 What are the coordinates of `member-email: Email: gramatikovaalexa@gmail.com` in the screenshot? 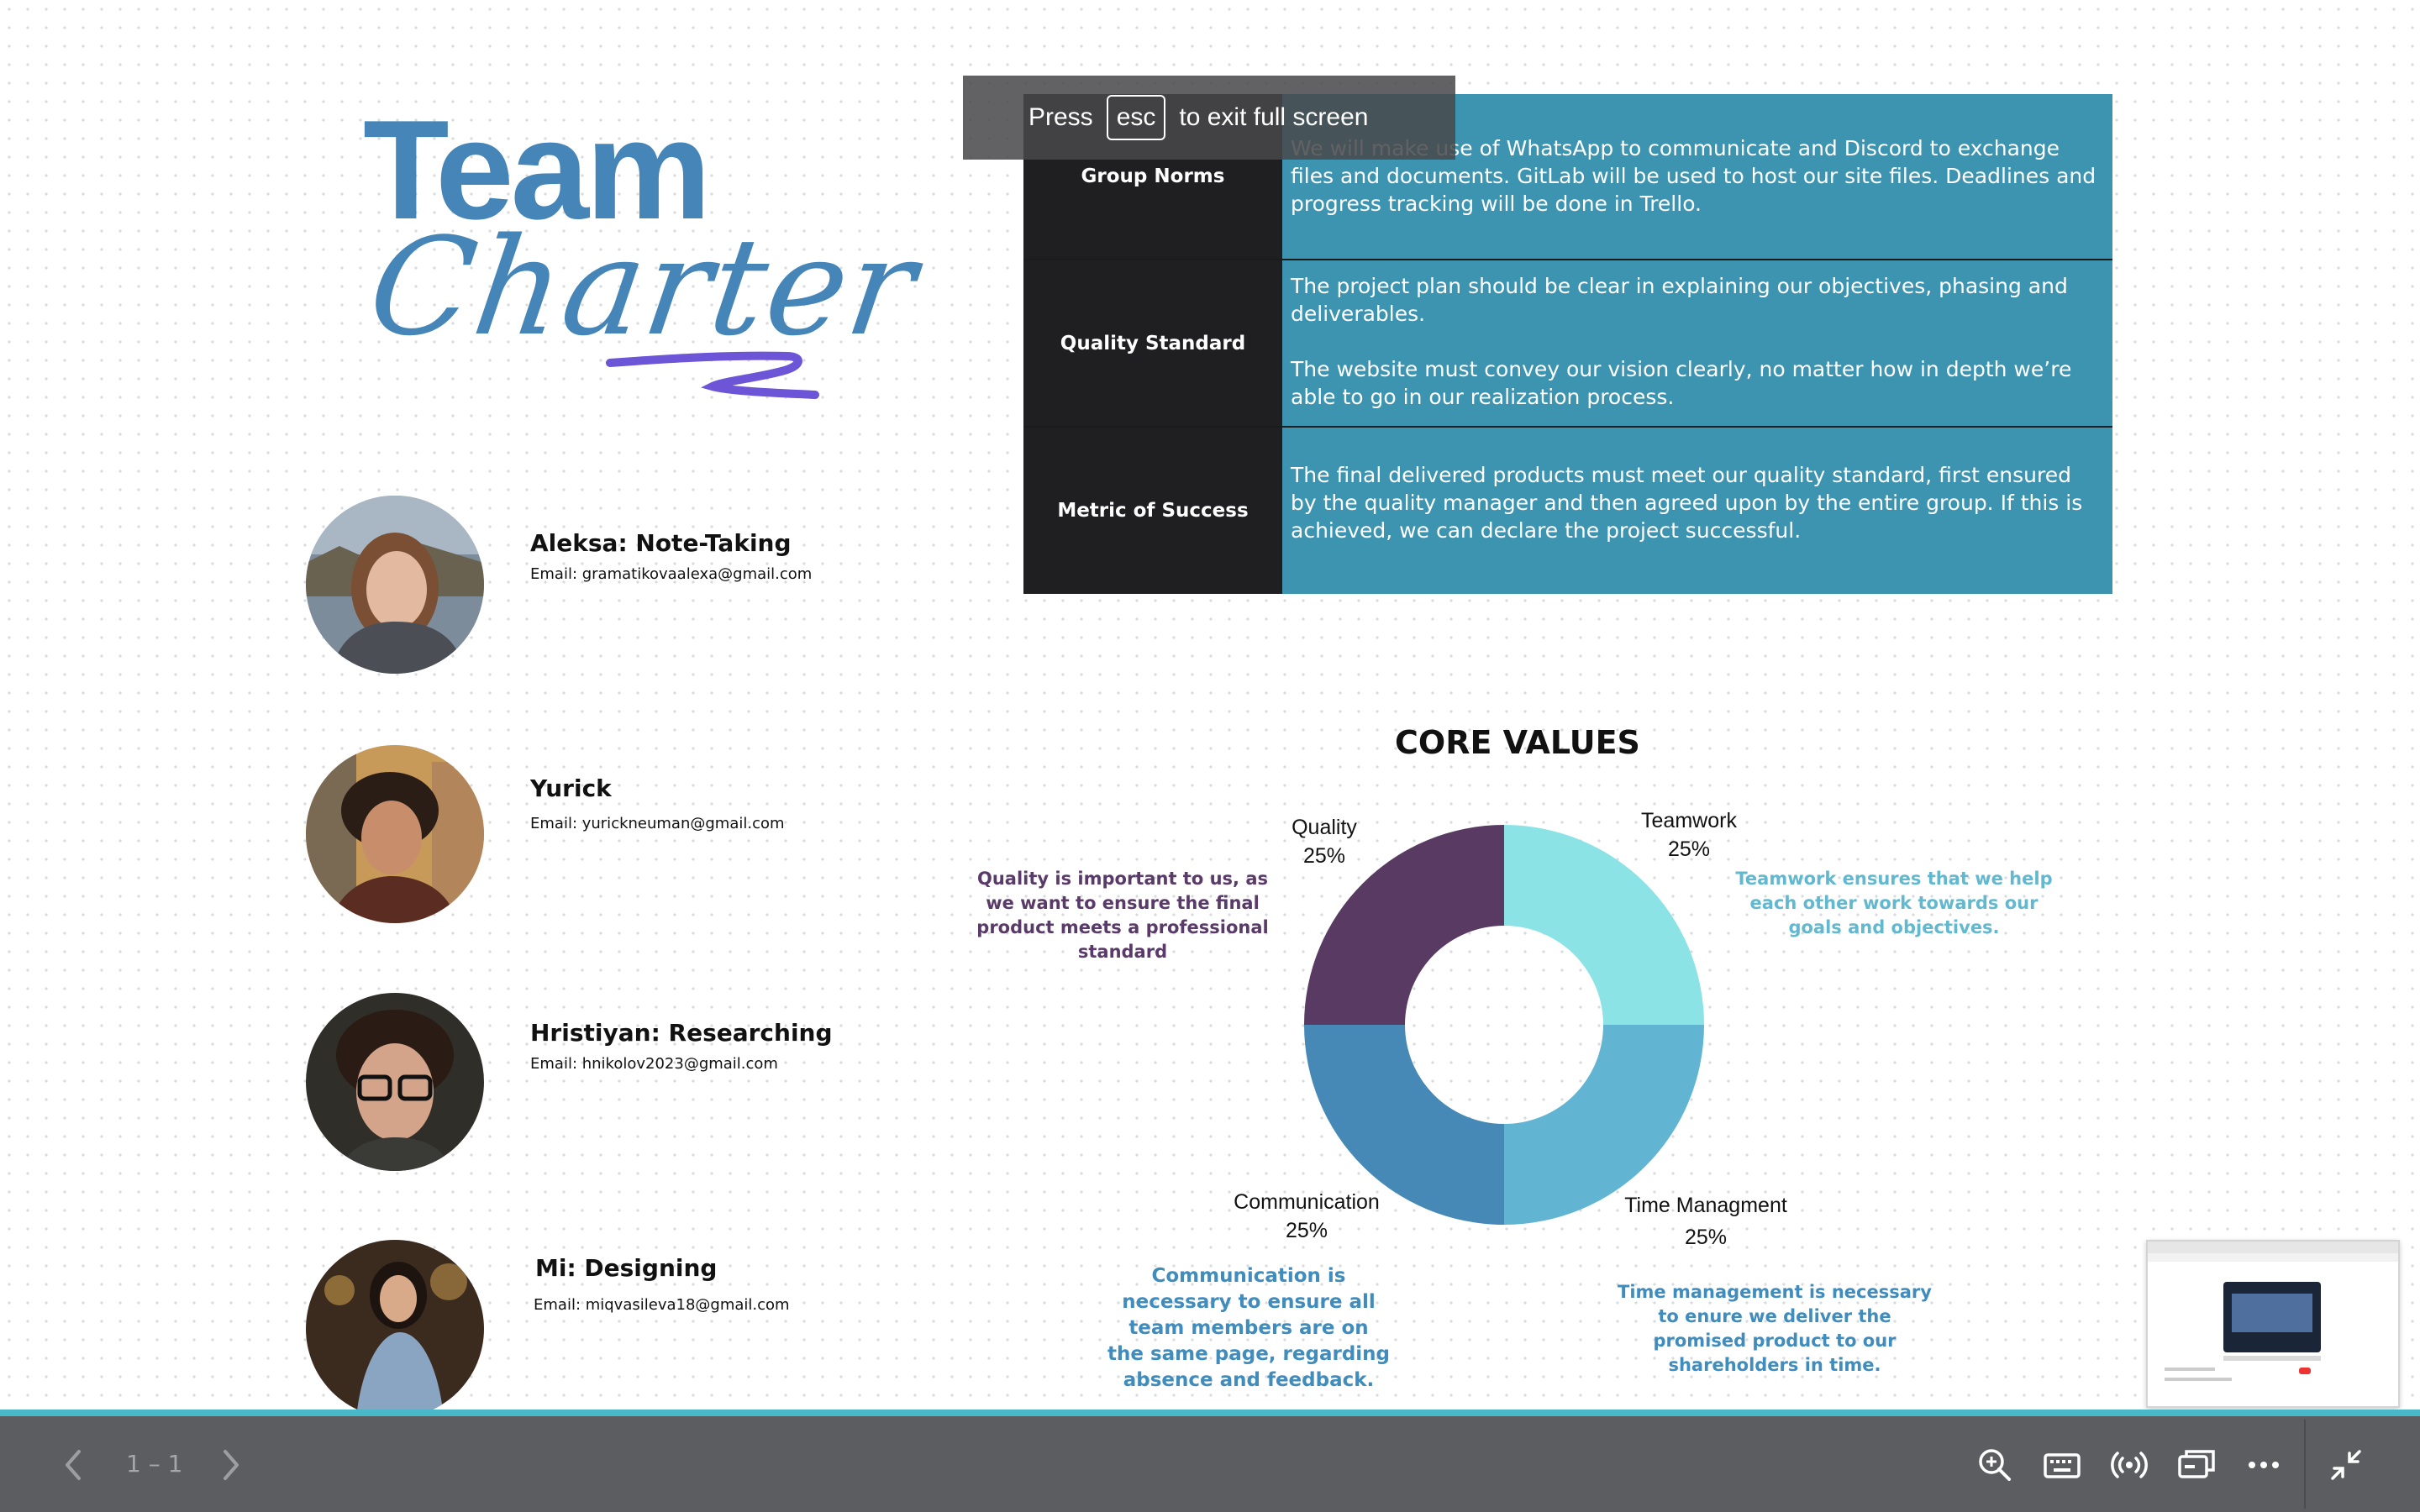 It's located at (672, 574).